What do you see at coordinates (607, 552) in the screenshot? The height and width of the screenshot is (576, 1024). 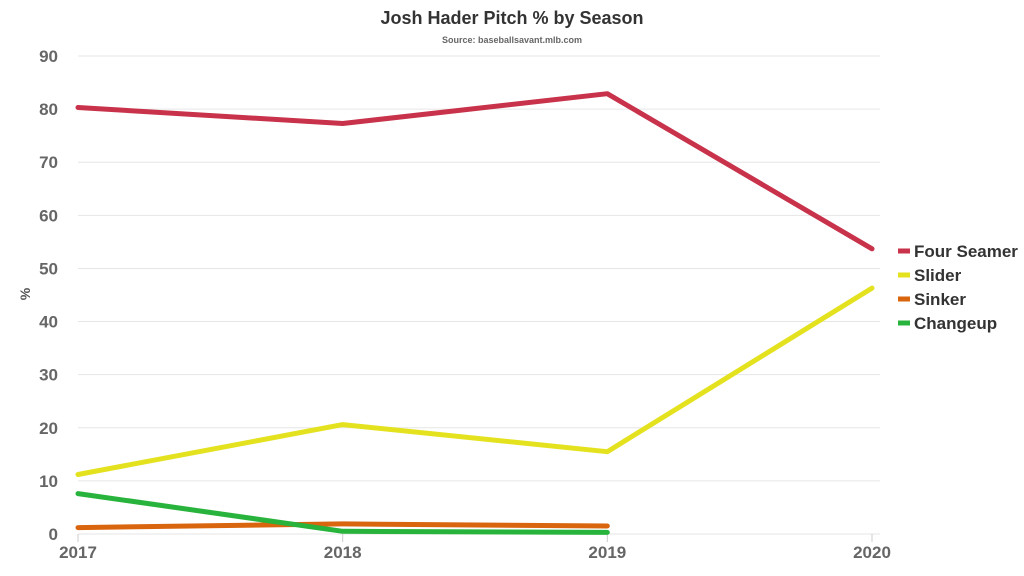 I see `x-tick-label: 2019` at bounding box center [607, 552].